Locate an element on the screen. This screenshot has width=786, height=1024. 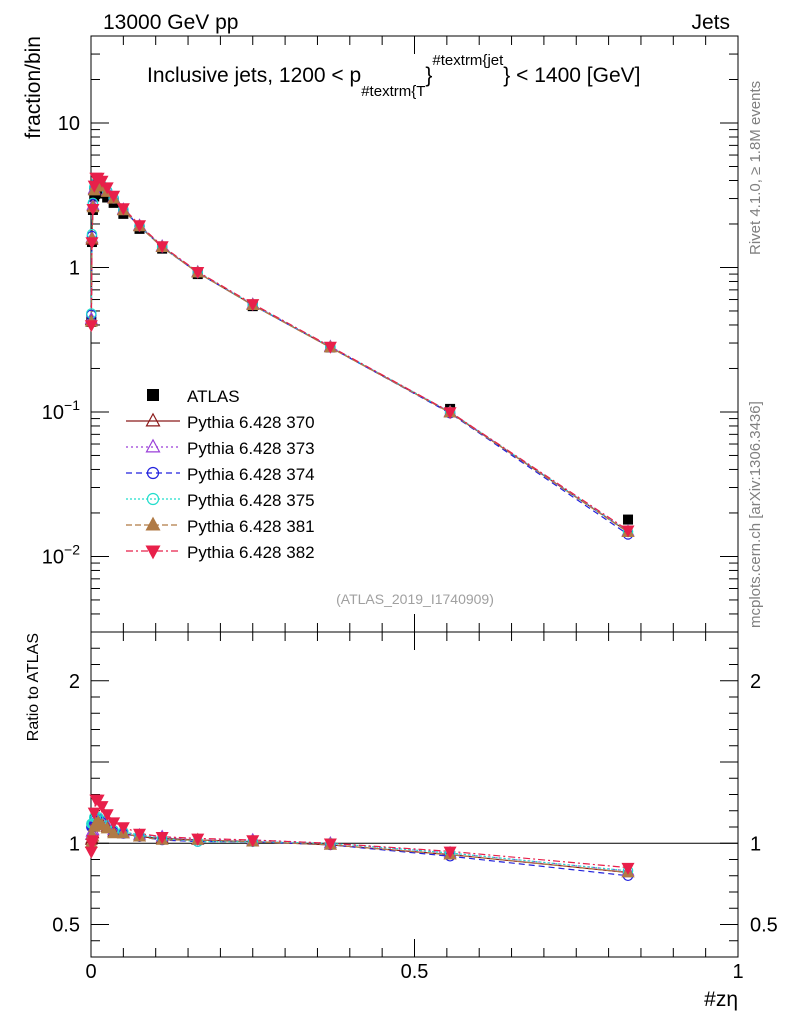
chart-title-suffix: } < 1400 [GeV] is located at coordinates (571, 75).